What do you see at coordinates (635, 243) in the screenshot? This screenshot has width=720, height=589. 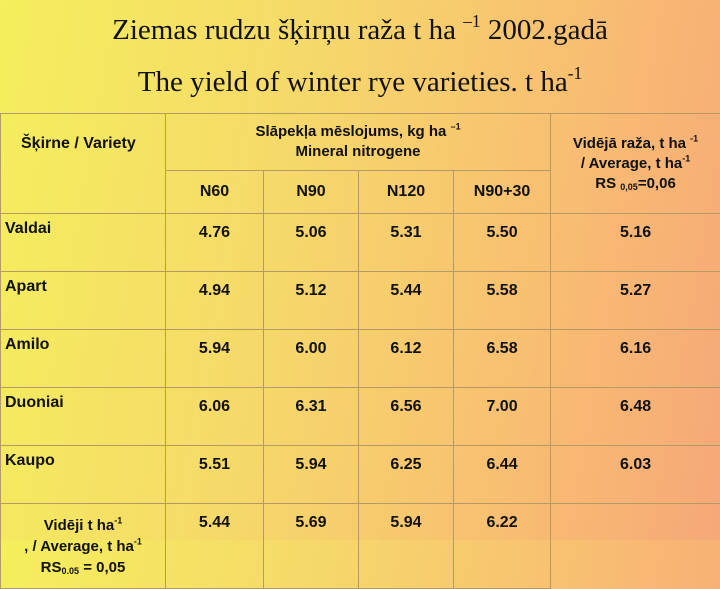 I see `yield-cell: 5.16` at bounding box center [635, 243].